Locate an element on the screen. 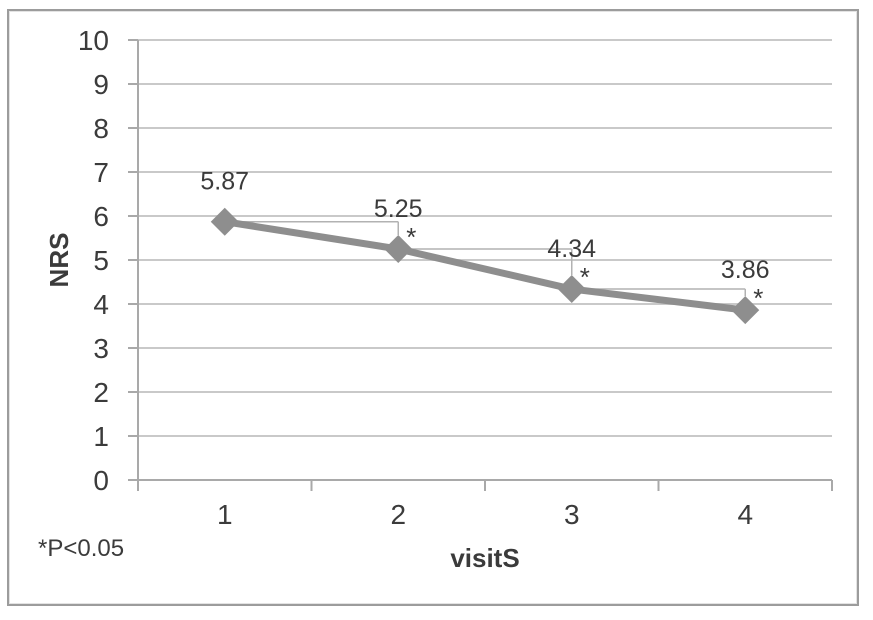 Image resolution: width=873 pixels, height=620 pixels. y-axis-tick-label: 2 is located at coordinates (101, 392).